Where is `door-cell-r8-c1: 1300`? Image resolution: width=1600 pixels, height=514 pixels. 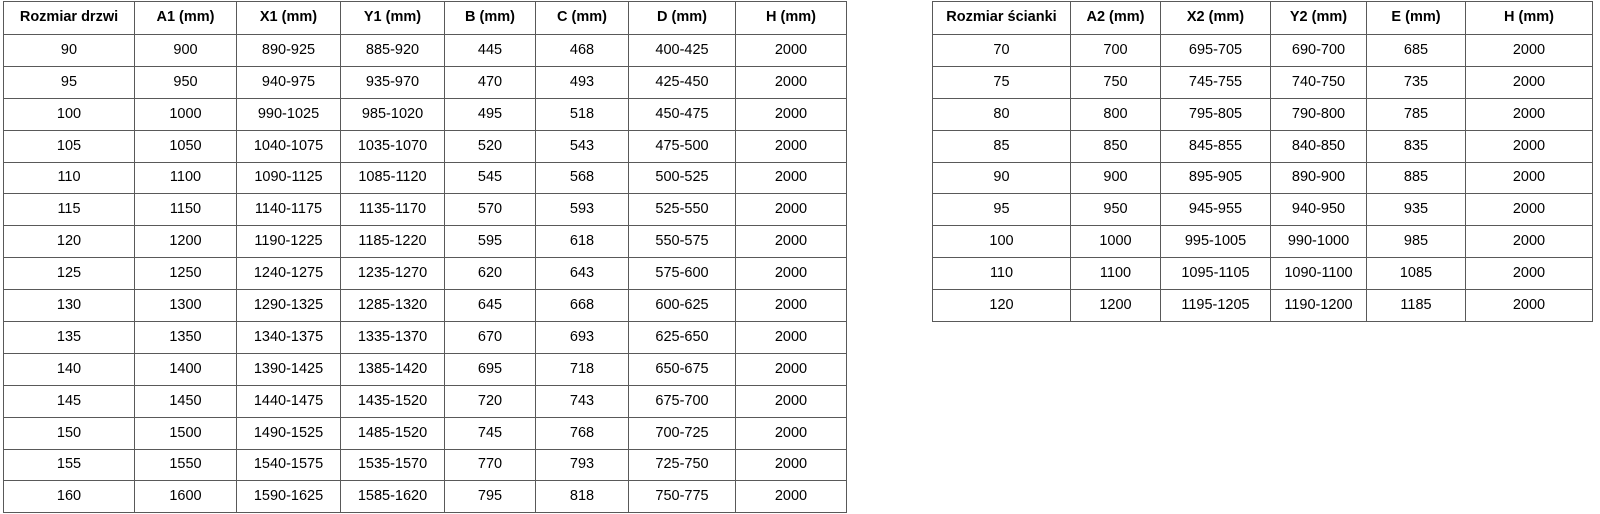
door-cell-r8-c1: 1300 is located at coordinates (185, 306).